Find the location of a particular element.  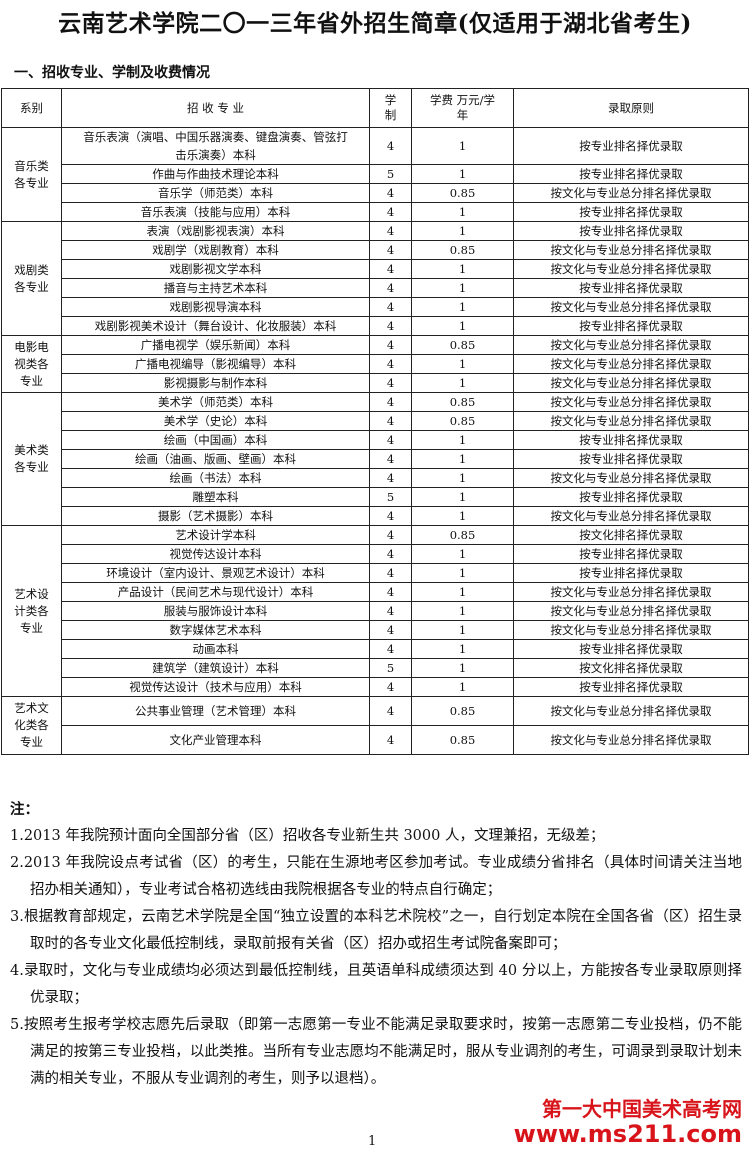

major-cell: 戏剧影视导演本科 is located at coordinates (215, 307).